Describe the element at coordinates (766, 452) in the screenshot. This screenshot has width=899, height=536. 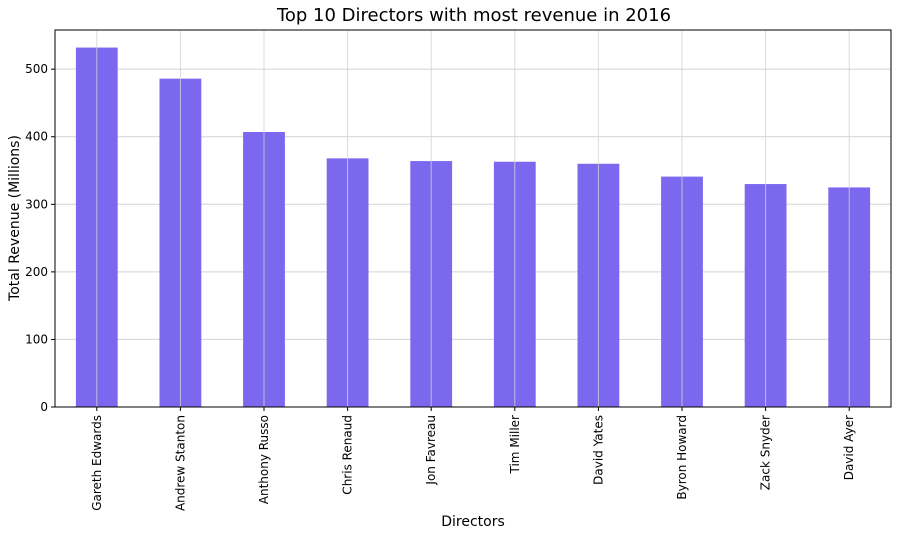
I see `x-tick-label: Zack Snyder` at that location.